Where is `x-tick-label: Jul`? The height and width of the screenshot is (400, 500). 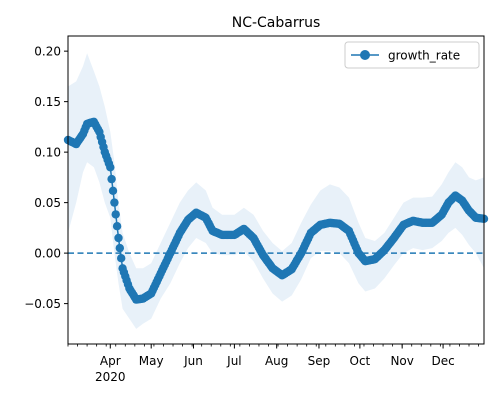
x-tick-label: Jul is located at coordinates (233, 361).